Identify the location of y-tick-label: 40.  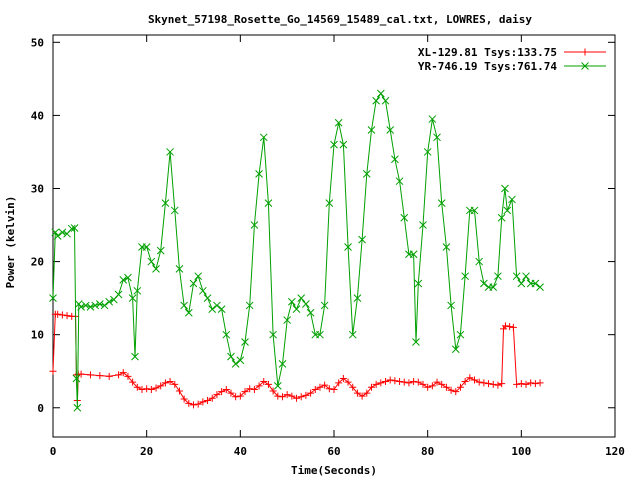
(37, 115).